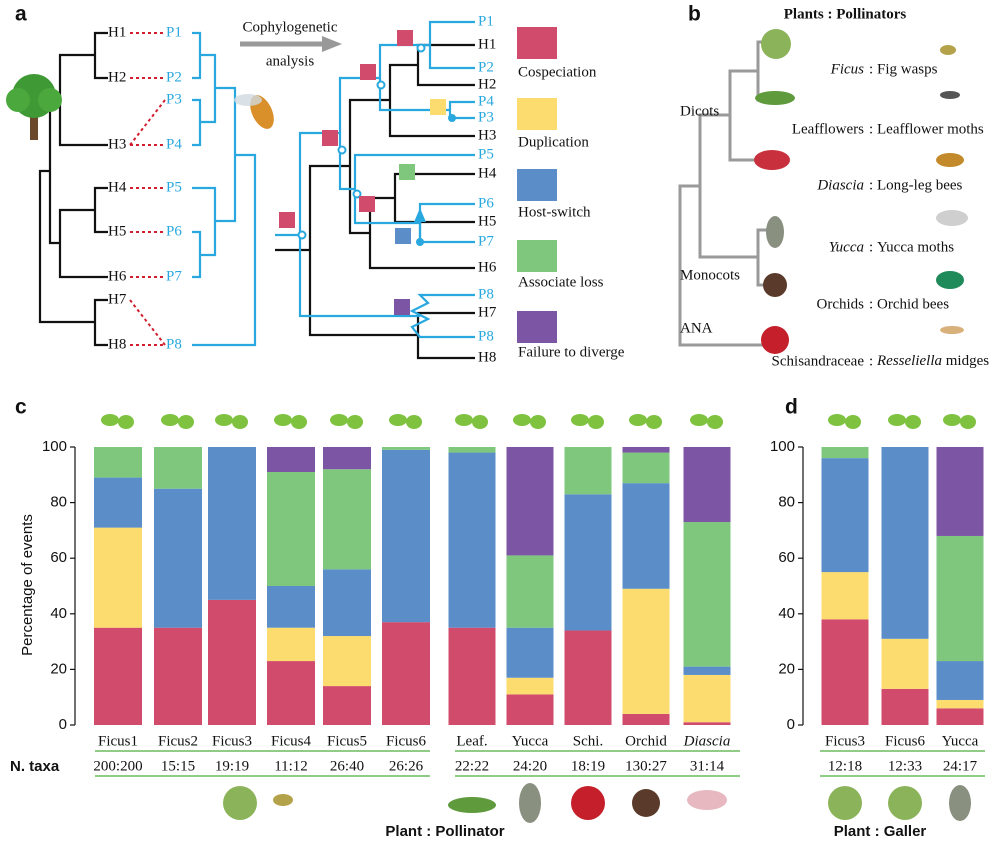  What do you see at coordinates (537, 114) in the screenshot?
I see `legend-swatch` at bounding box center [537, 114].